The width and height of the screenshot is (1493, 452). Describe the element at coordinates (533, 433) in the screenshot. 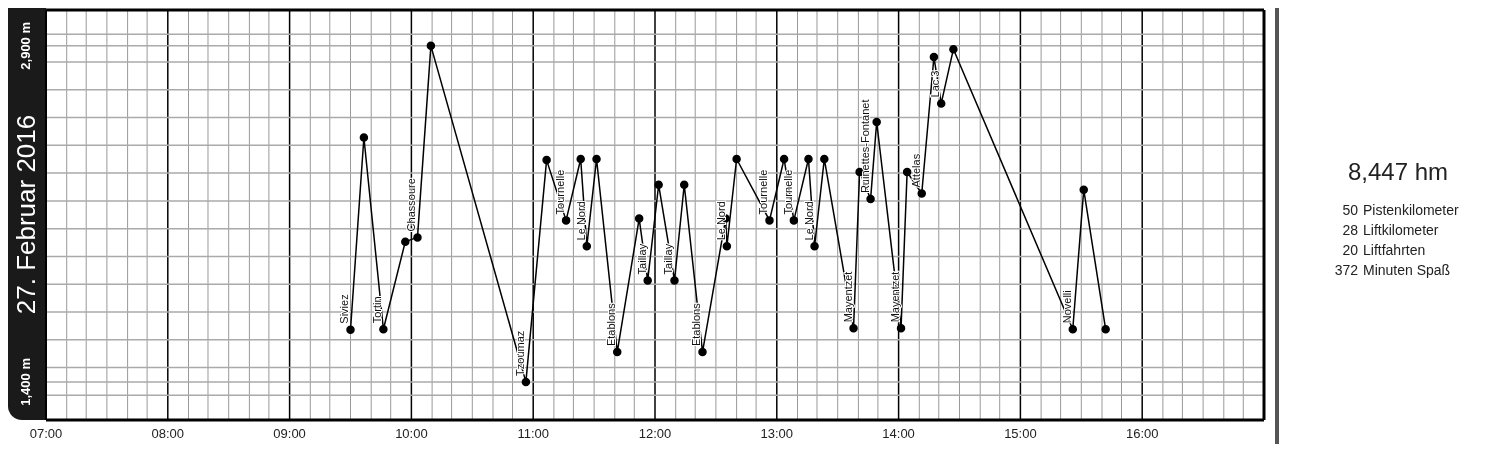

I see `x-tick-label: 11:00` at that location.